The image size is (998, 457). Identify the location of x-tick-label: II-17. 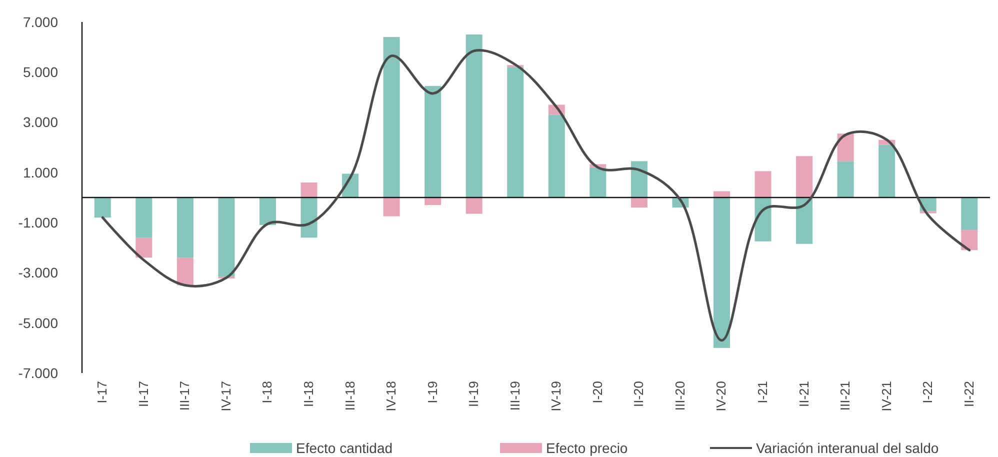
(143, 394).